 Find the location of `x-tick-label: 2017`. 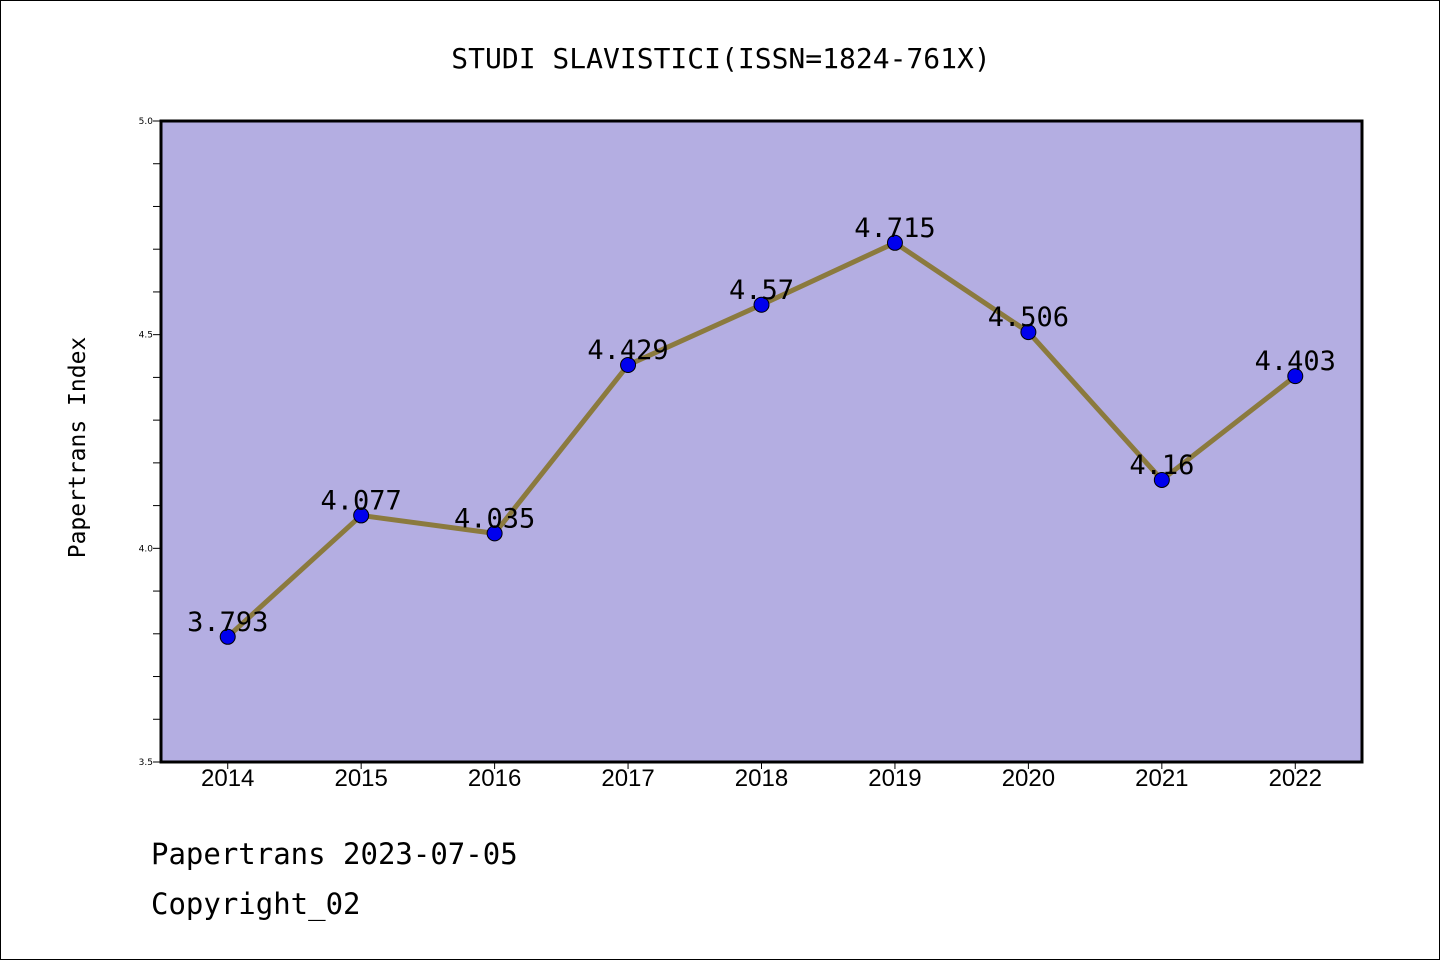

x-tick-label: 2017 is located at coordinates (627, 778).